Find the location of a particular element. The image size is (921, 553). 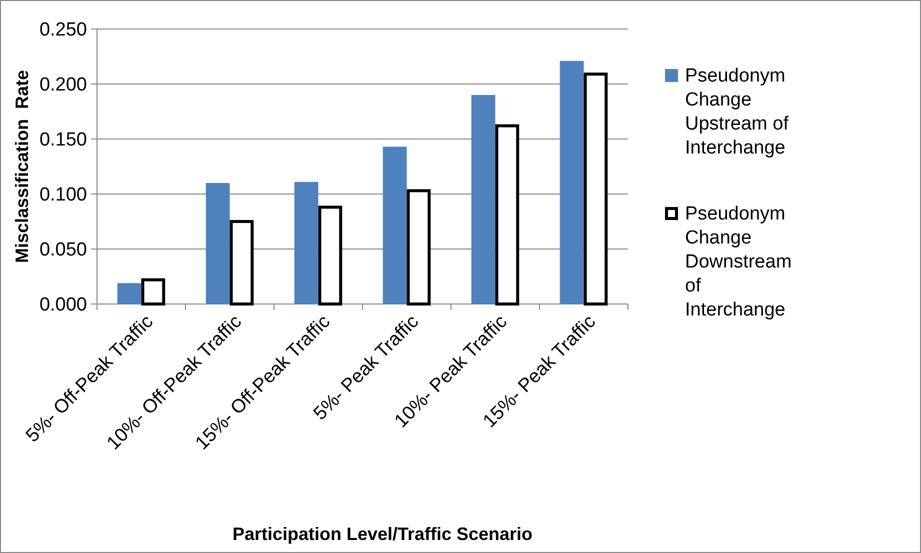

legend-label: Pseudonym Change Upstream of Interchange is located at coordinates (737, 112).